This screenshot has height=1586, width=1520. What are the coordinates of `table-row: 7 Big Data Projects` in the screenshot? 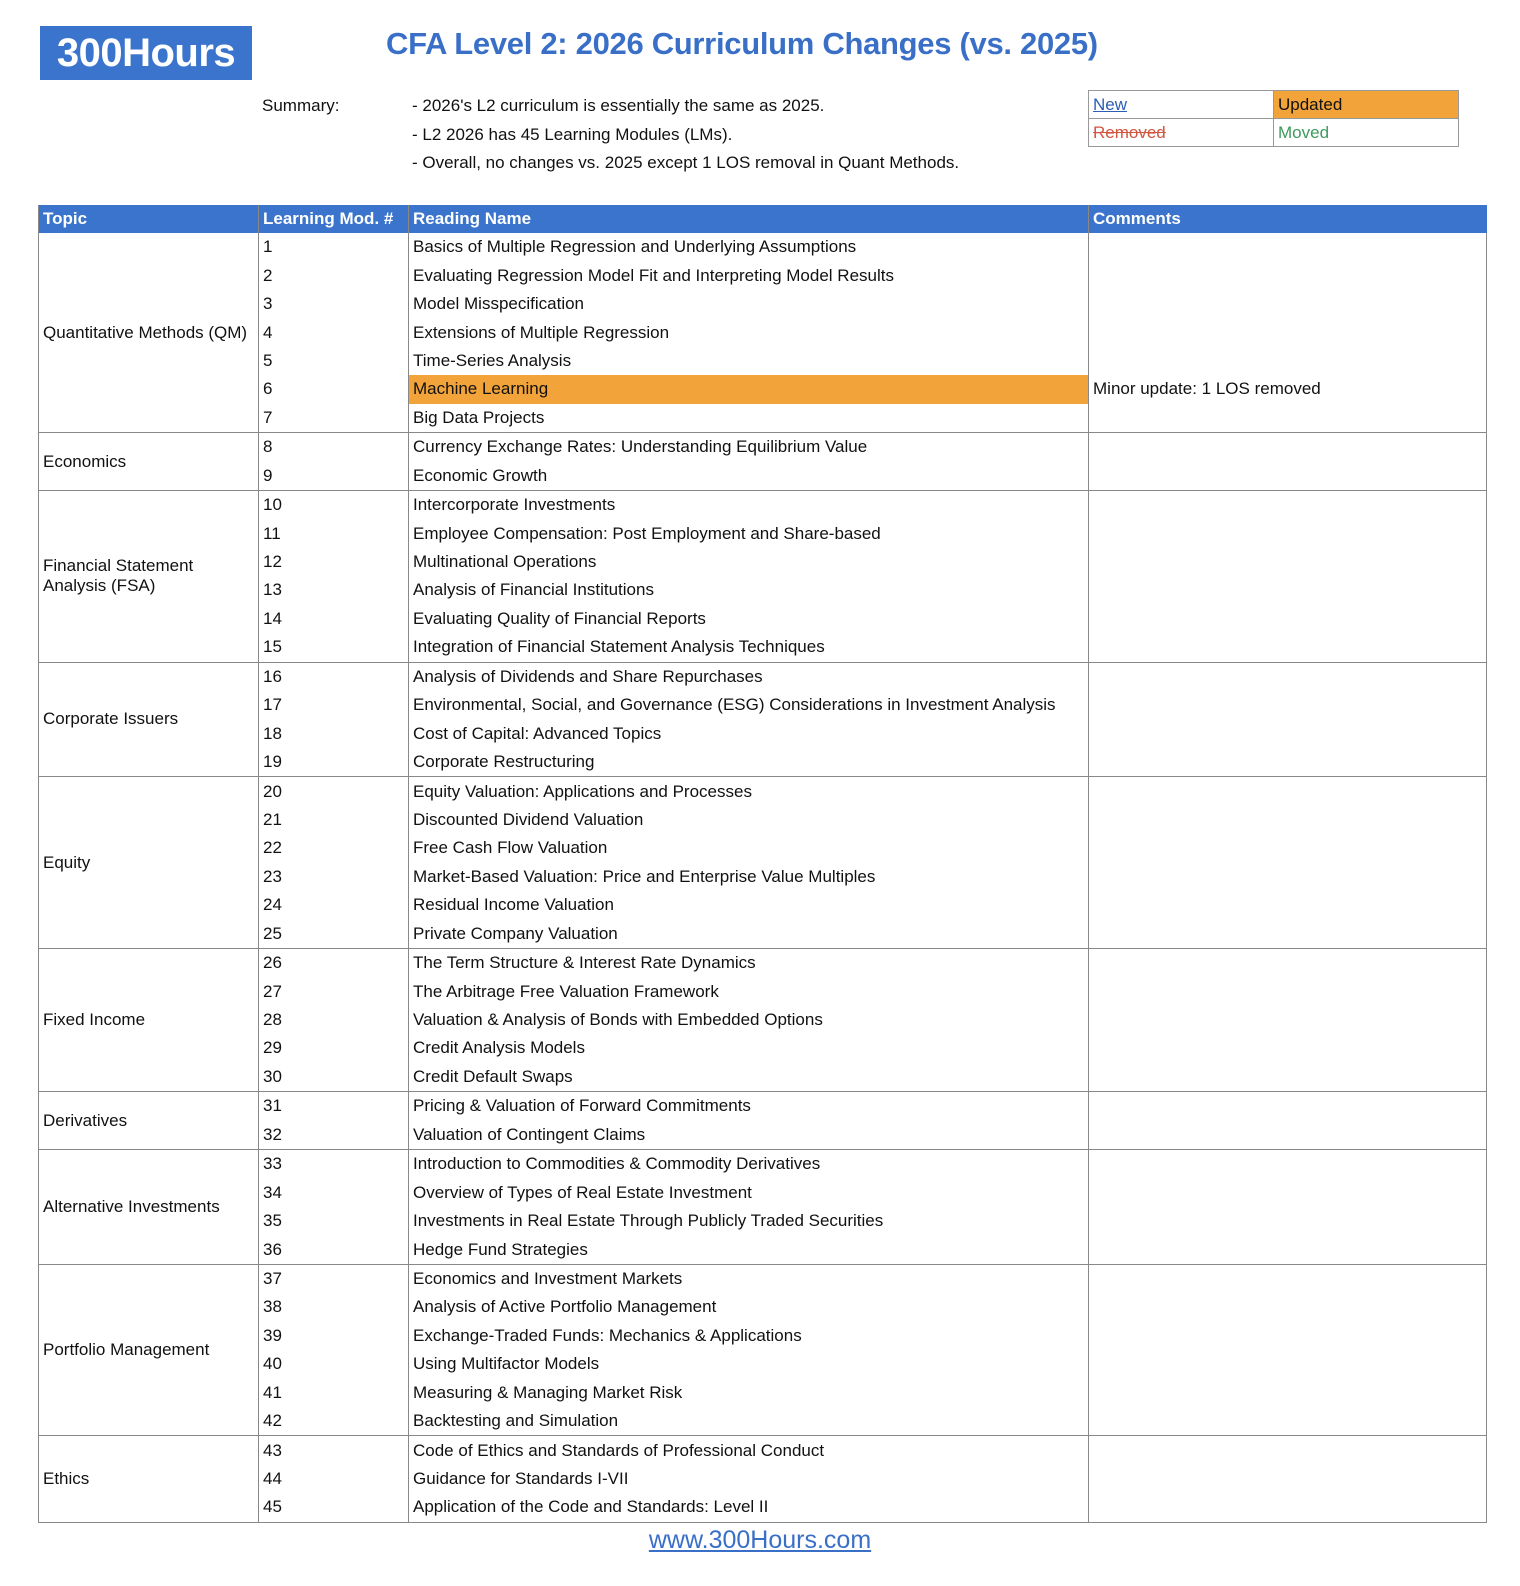 It's located at (763, 418).